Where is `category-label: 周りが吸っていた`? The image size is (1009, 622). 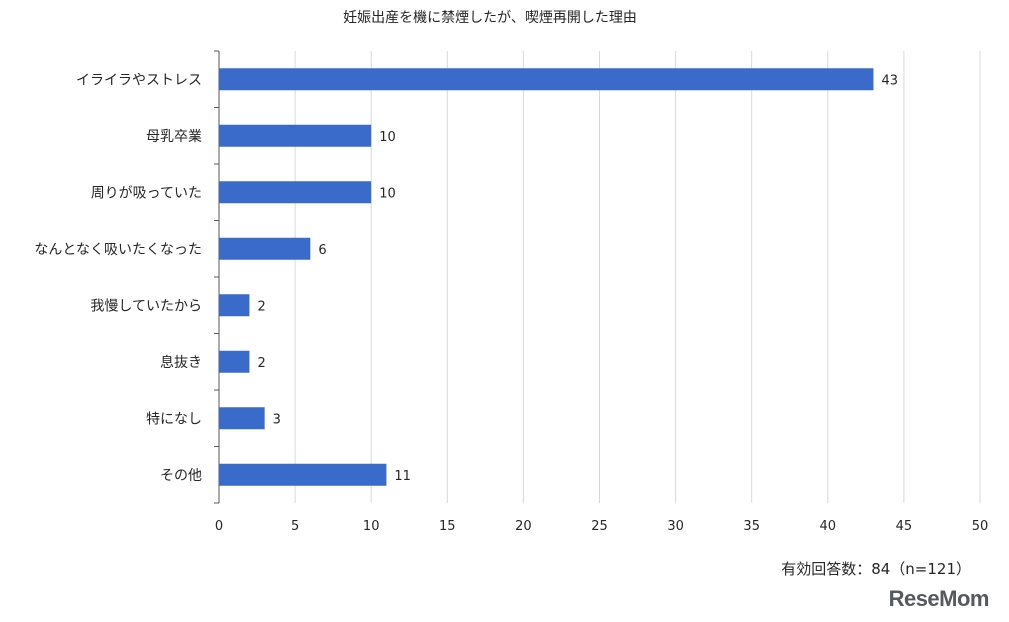
category-label: 周りが吸っていた is located at coordinates (146, 193).